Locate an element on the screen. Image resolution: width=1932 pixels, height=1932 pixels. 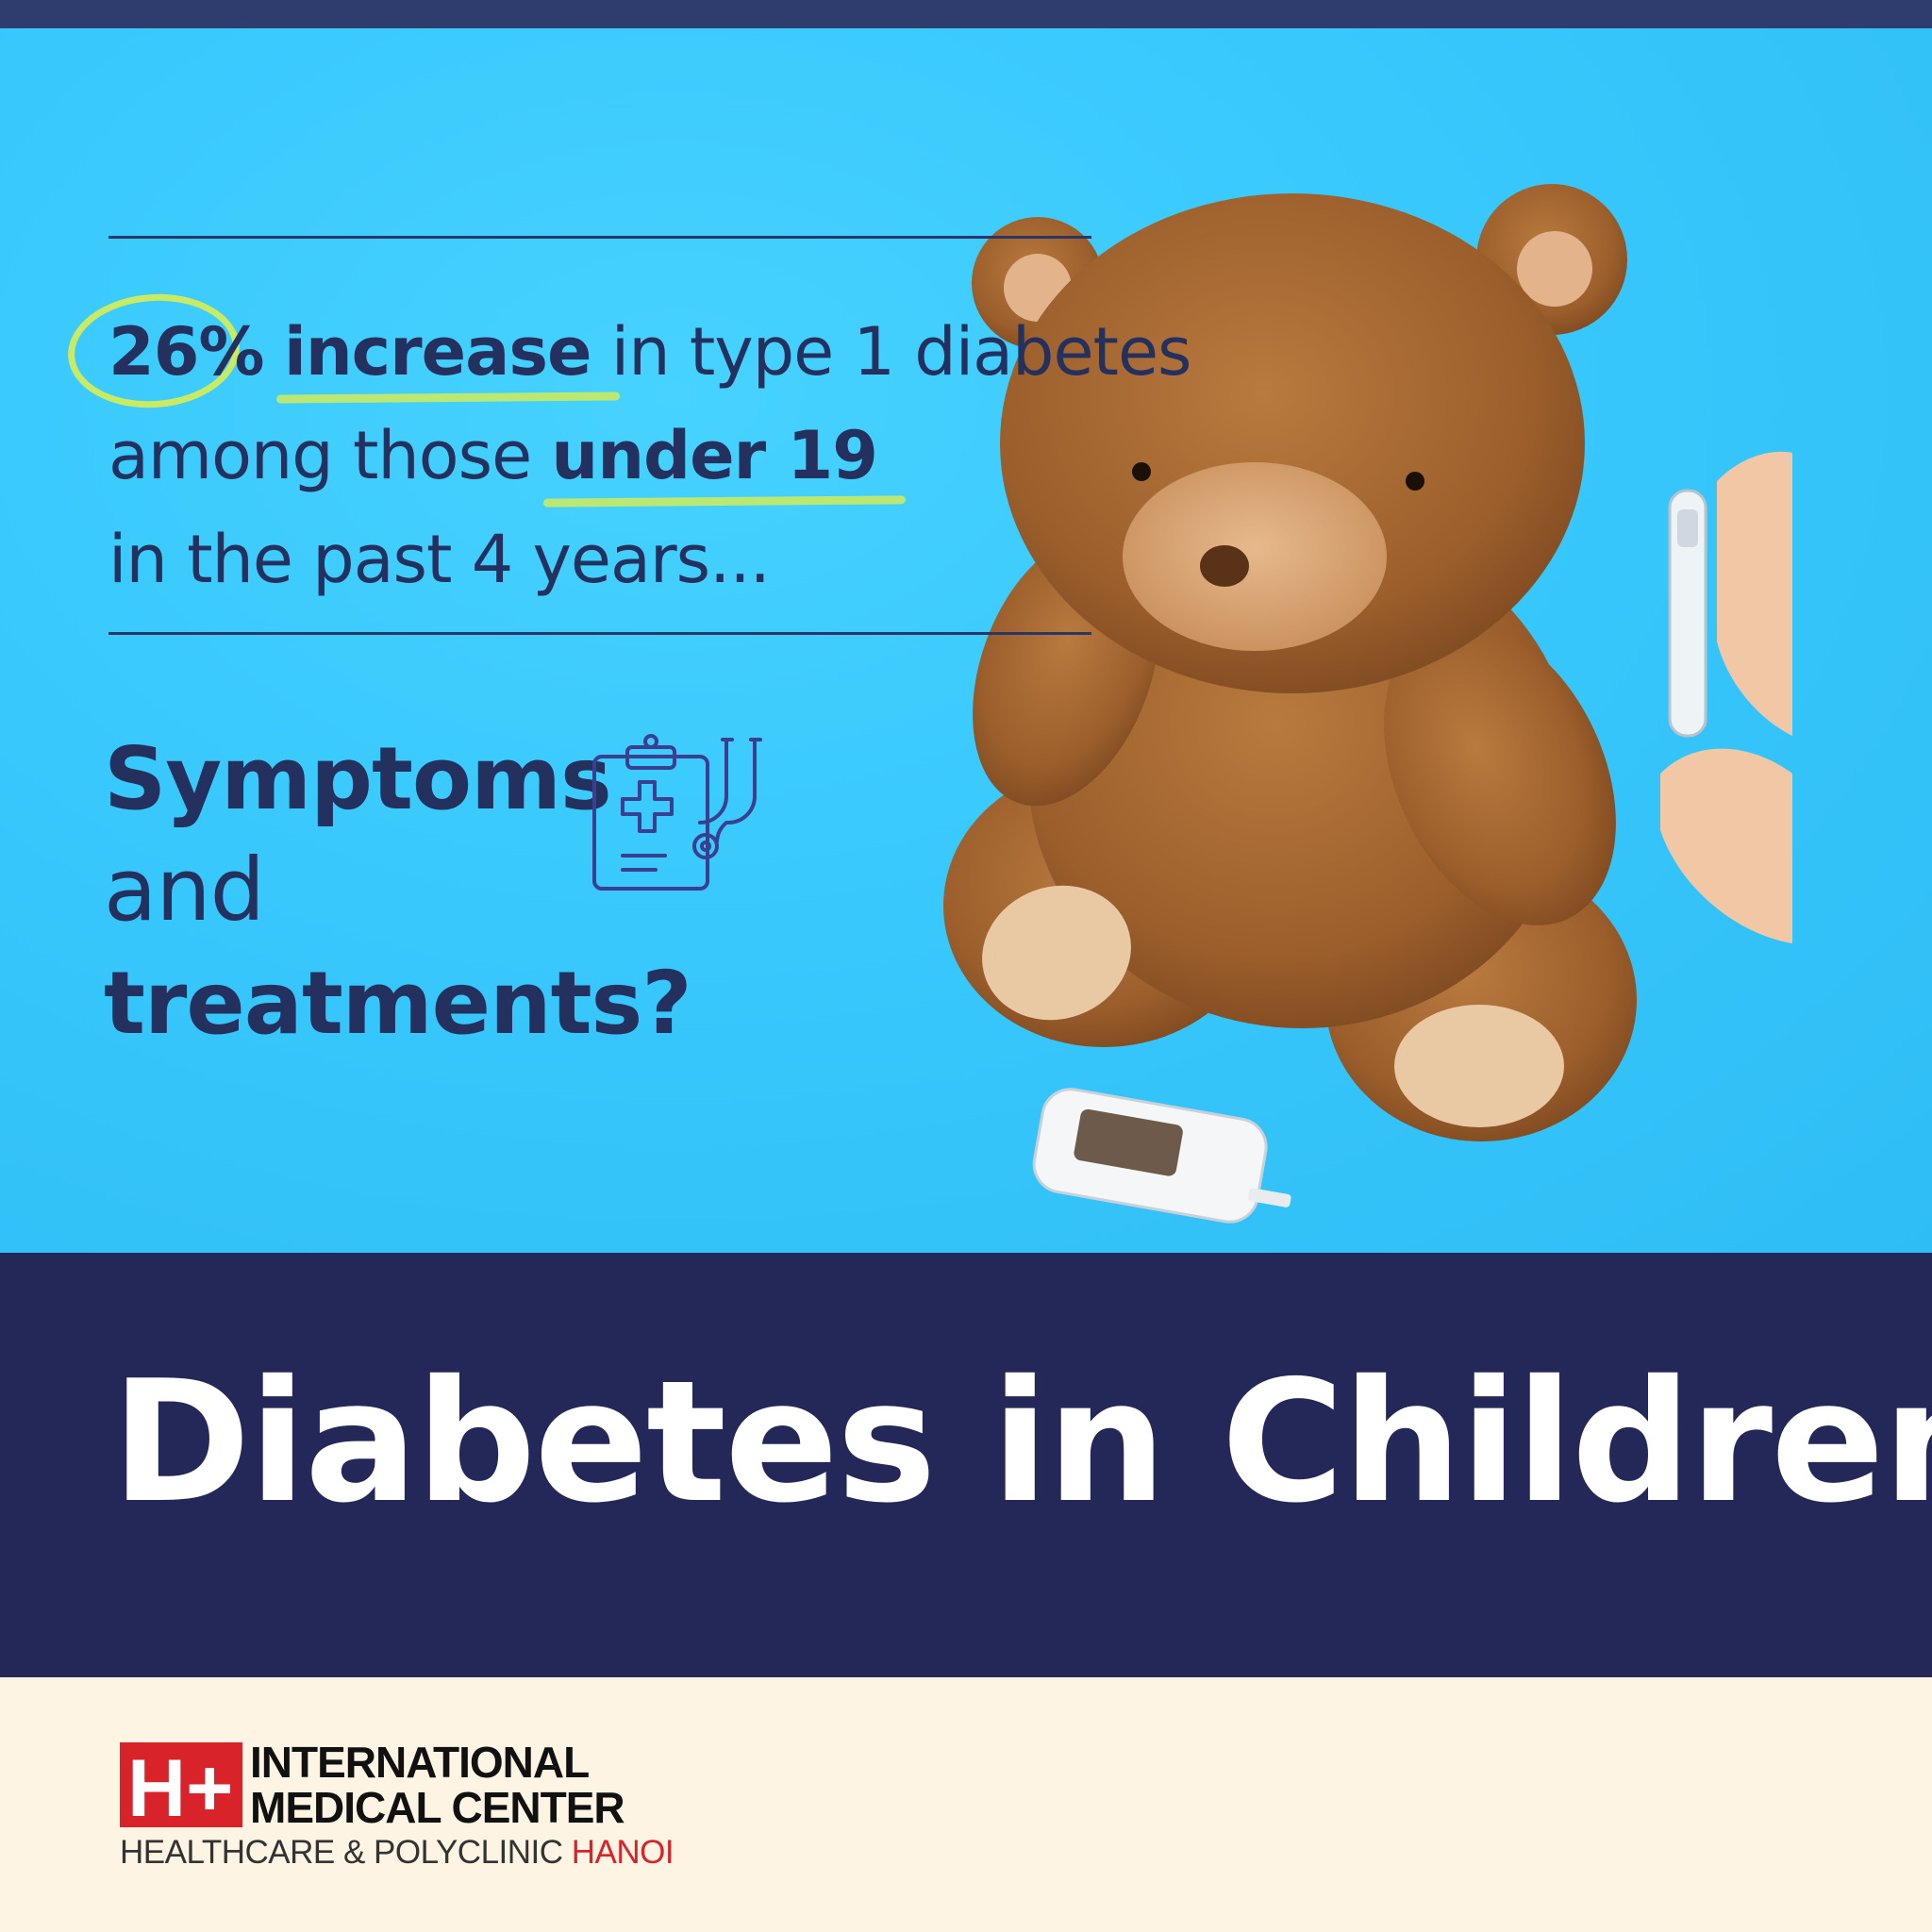
stat-under-19: under 19 is located at coordinates (714, 456).